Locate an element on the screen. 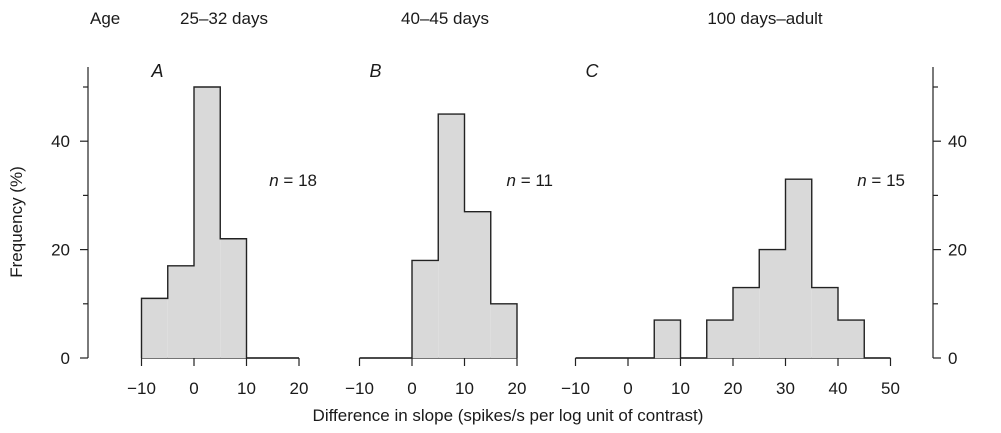 This screenshot has height=433, width=1001. age-group-a-label: 25–32 days is located at coordinates (224, 18).